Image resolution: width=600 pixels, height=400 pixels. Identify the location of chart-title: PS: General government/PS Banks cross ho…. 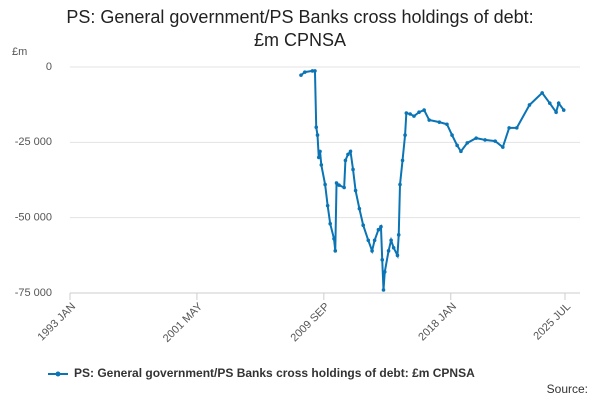
(300, 28).